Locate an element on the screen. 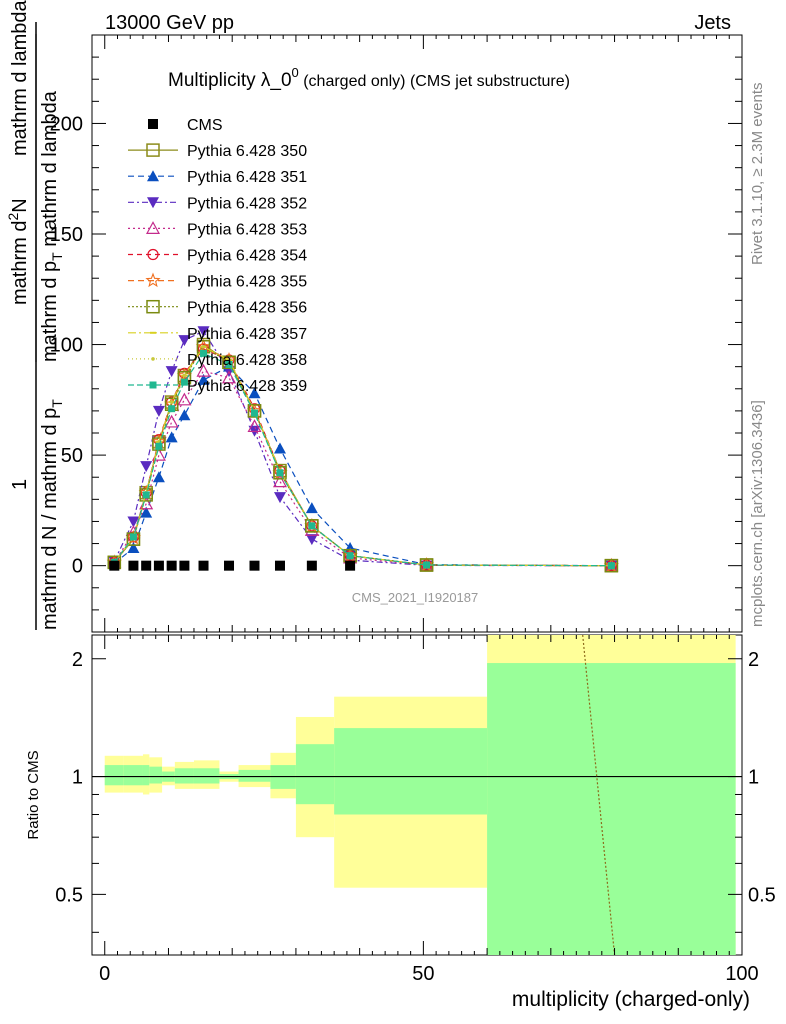 This screenshot has height=1024, width=786. analysis-watermark: CMS_2021_I1920187 is located at coordinates (415, 597).